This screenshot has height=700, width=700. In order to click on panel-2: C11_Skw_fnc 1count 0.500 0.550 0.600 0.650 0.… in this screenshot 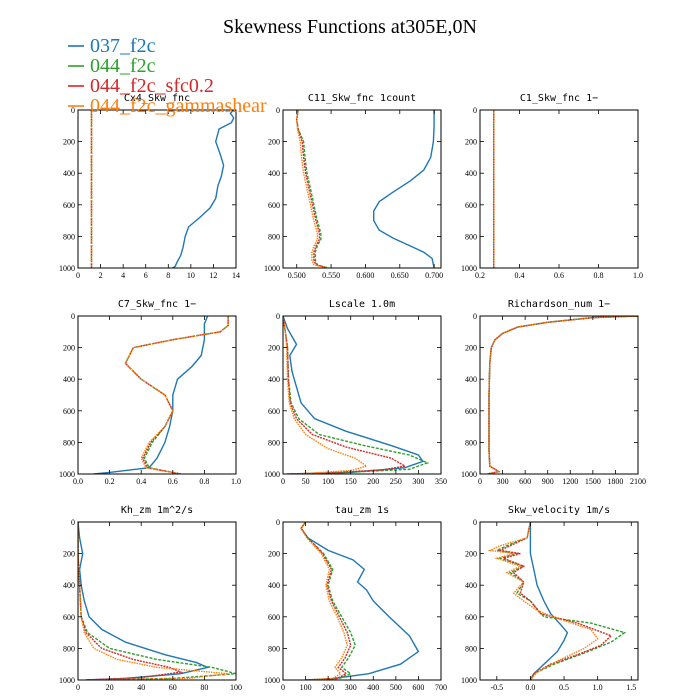, I will do `click(353, 186)`.